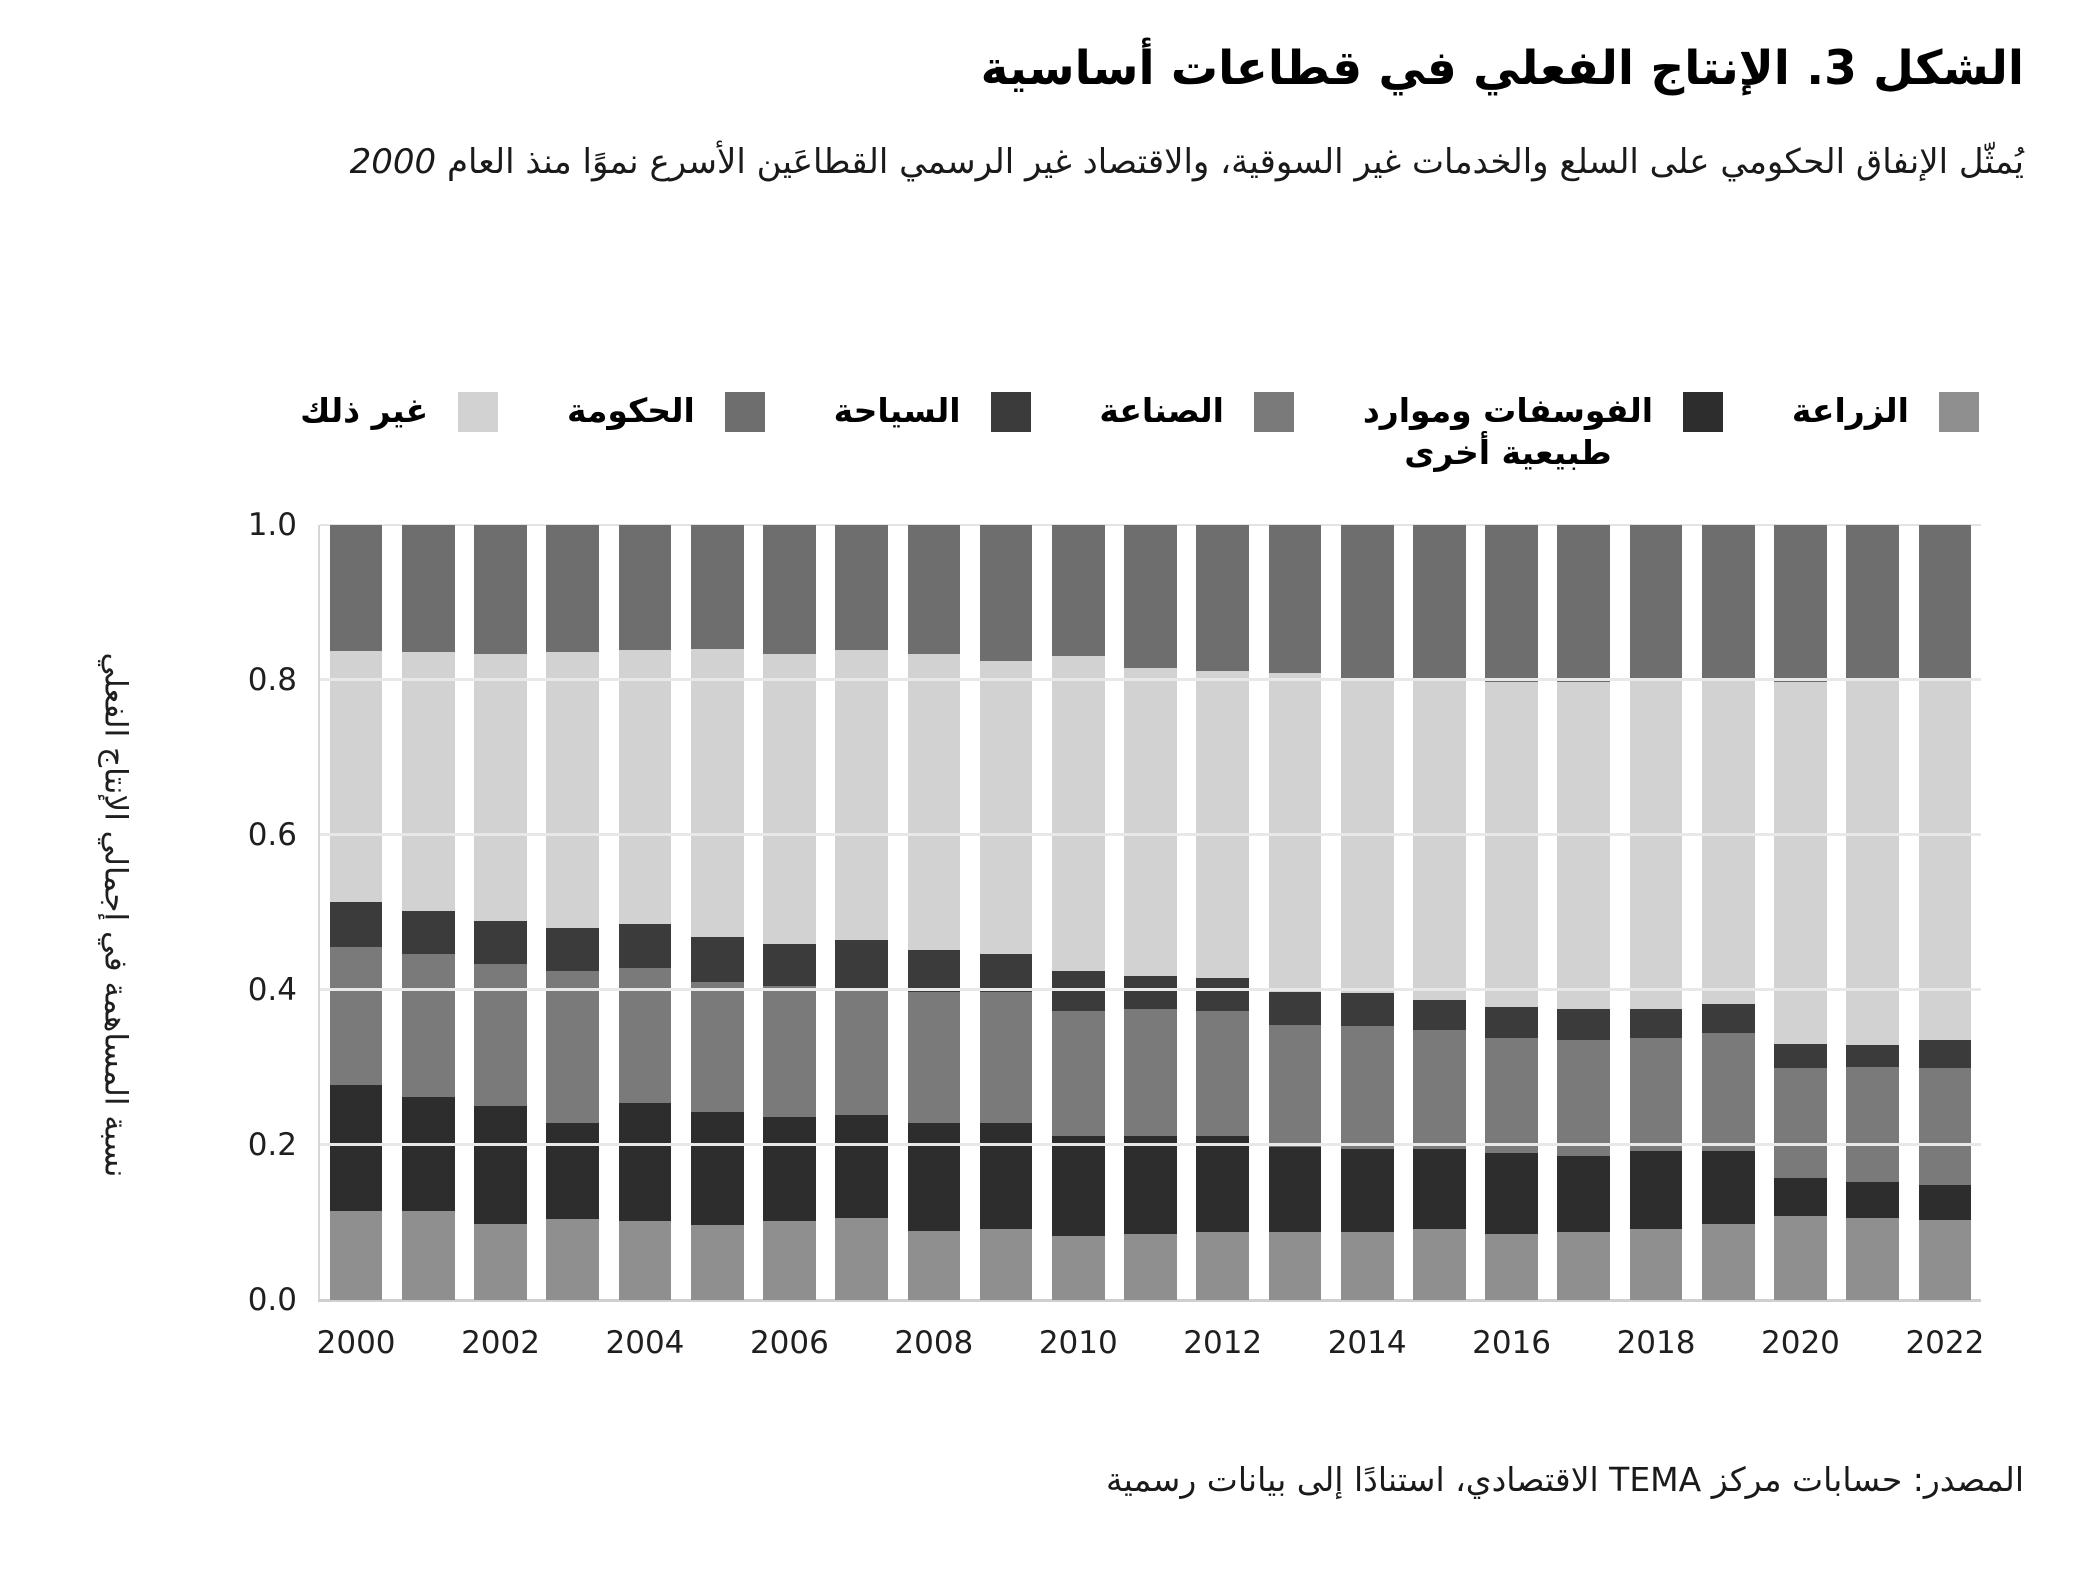  I want to click on legend-label: غير ذلك, so click(364, 410).